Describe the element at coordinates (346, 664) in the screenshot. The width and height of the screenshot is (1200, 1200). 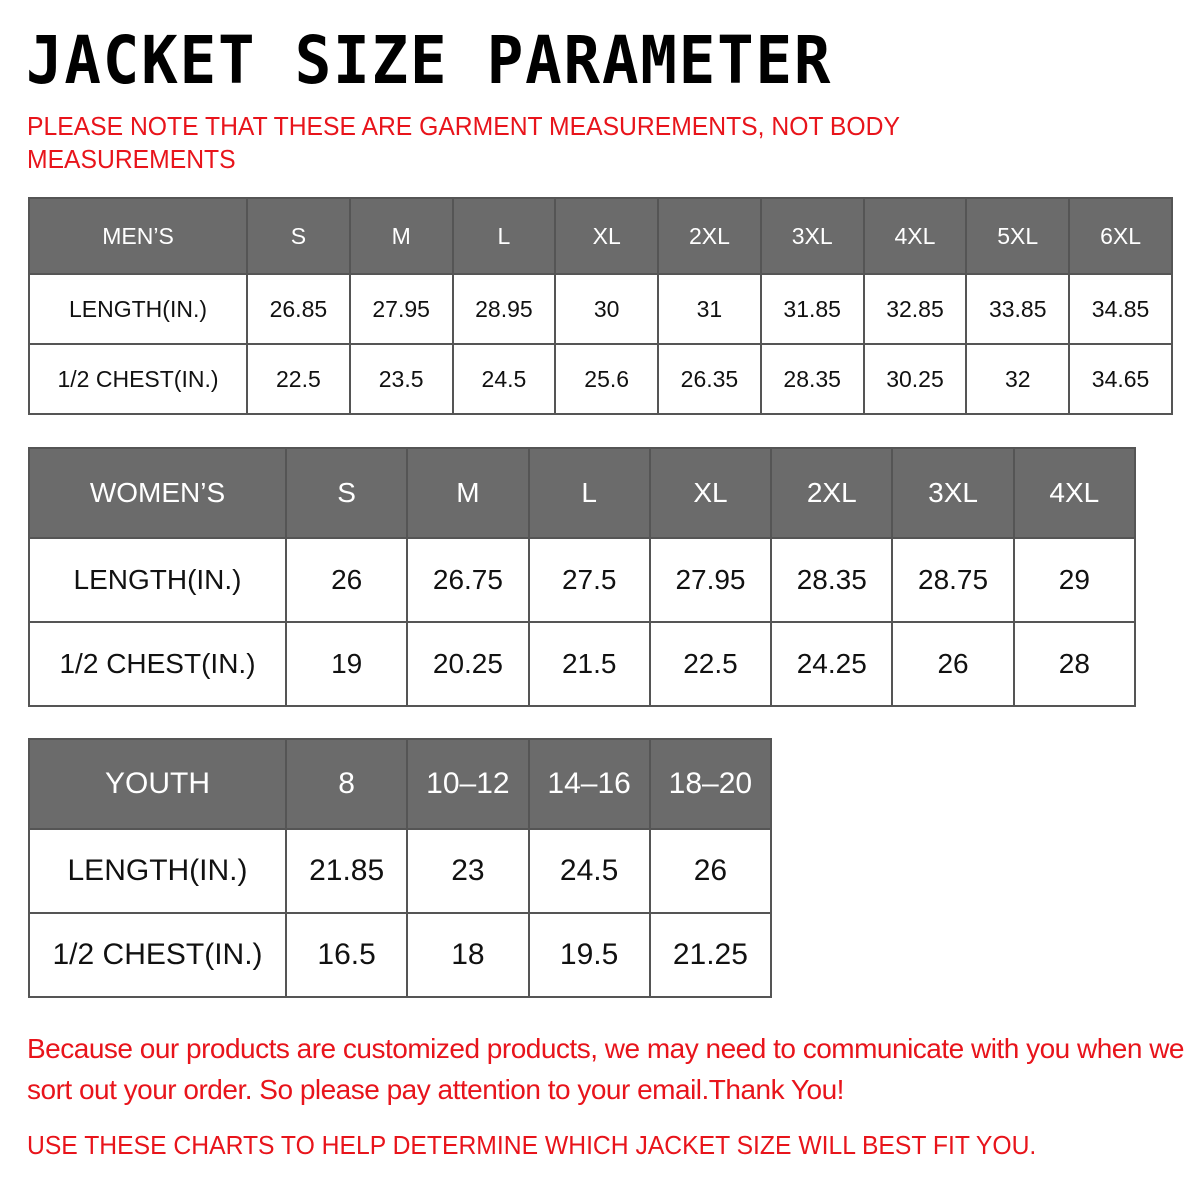
I see `value-cell: 19` at that location.